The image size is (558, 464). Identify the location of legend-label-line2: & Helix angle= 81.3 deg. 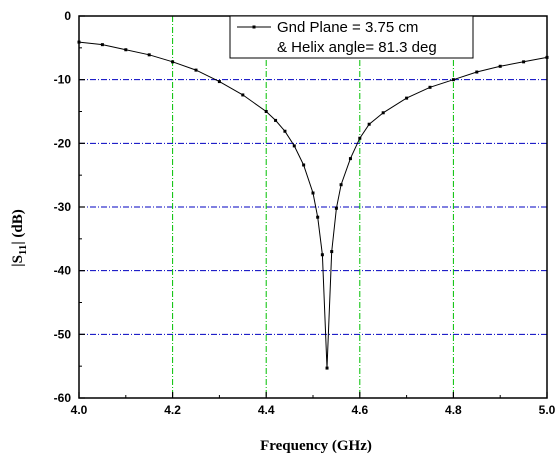
(357, 47).